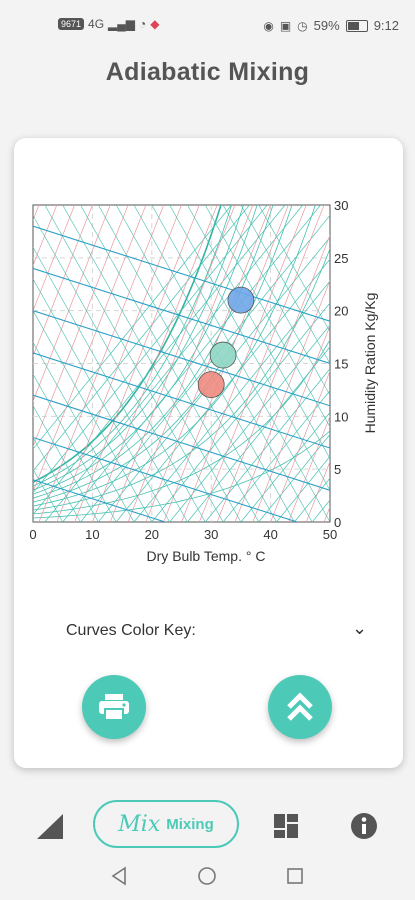 This screenshot has height=900, width=415. I want to click on alarm-icon: ◷, so click(302, 25).